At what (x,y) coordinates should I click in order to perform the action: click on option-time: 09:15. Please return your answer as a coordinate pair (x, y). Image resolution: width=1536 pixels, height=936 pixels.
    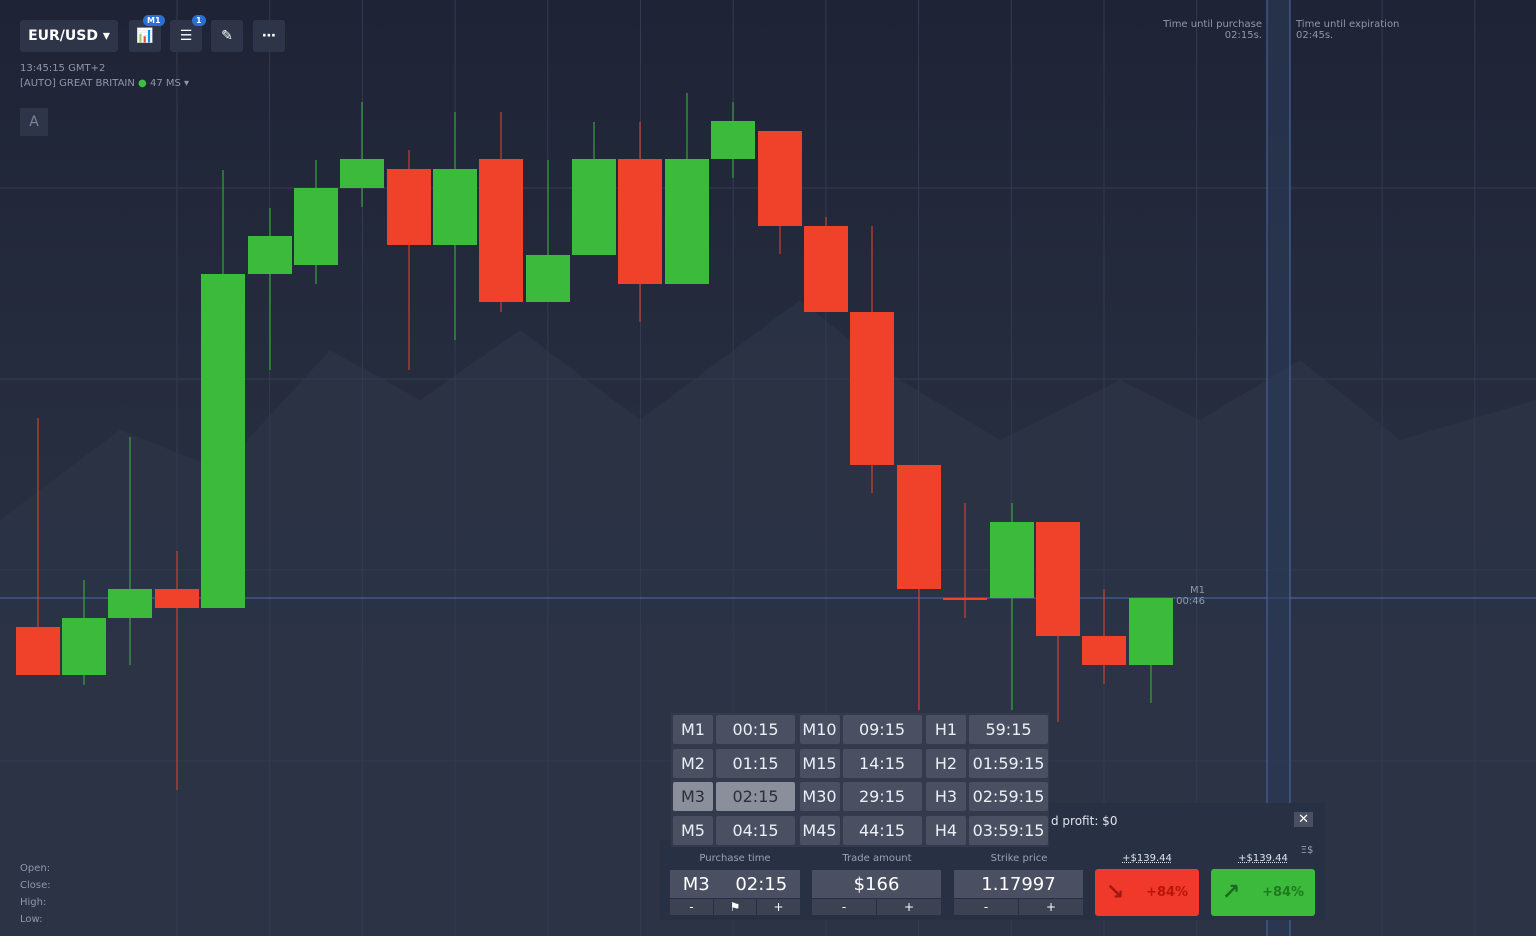
    Looking at the image, I should click on (882, 729).